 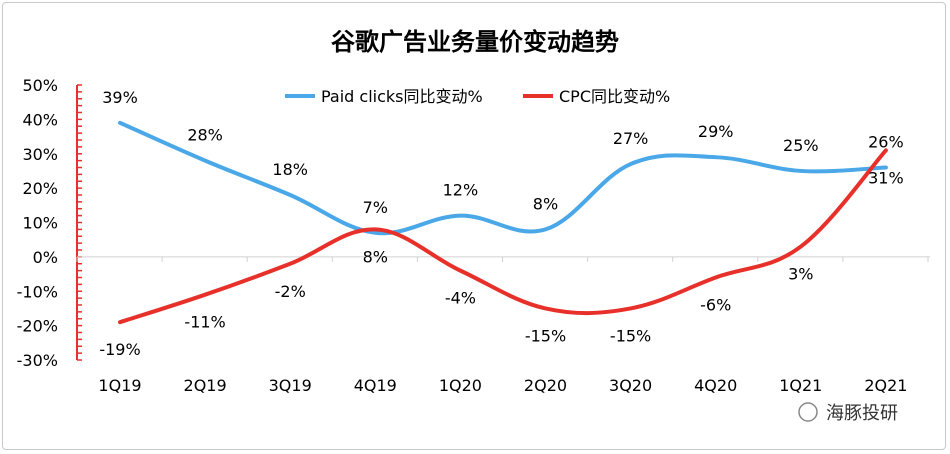 What do you see at coordinates (461, 190) in the screenshot?
I see `data-label: 12%` at bounding box center [461, 190].